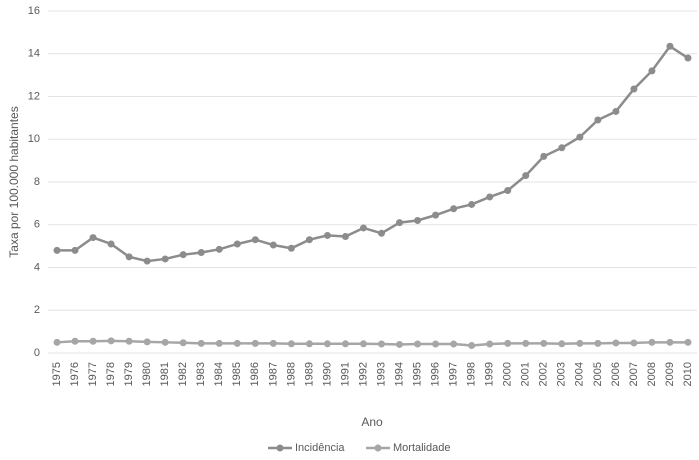 Image resolution: width=699 pixels, height=460 pixels. What do you see at coordinates (490, 374) in the screenshot?
I see `x-tick-label: 1999` at bounding box center [490, 374].